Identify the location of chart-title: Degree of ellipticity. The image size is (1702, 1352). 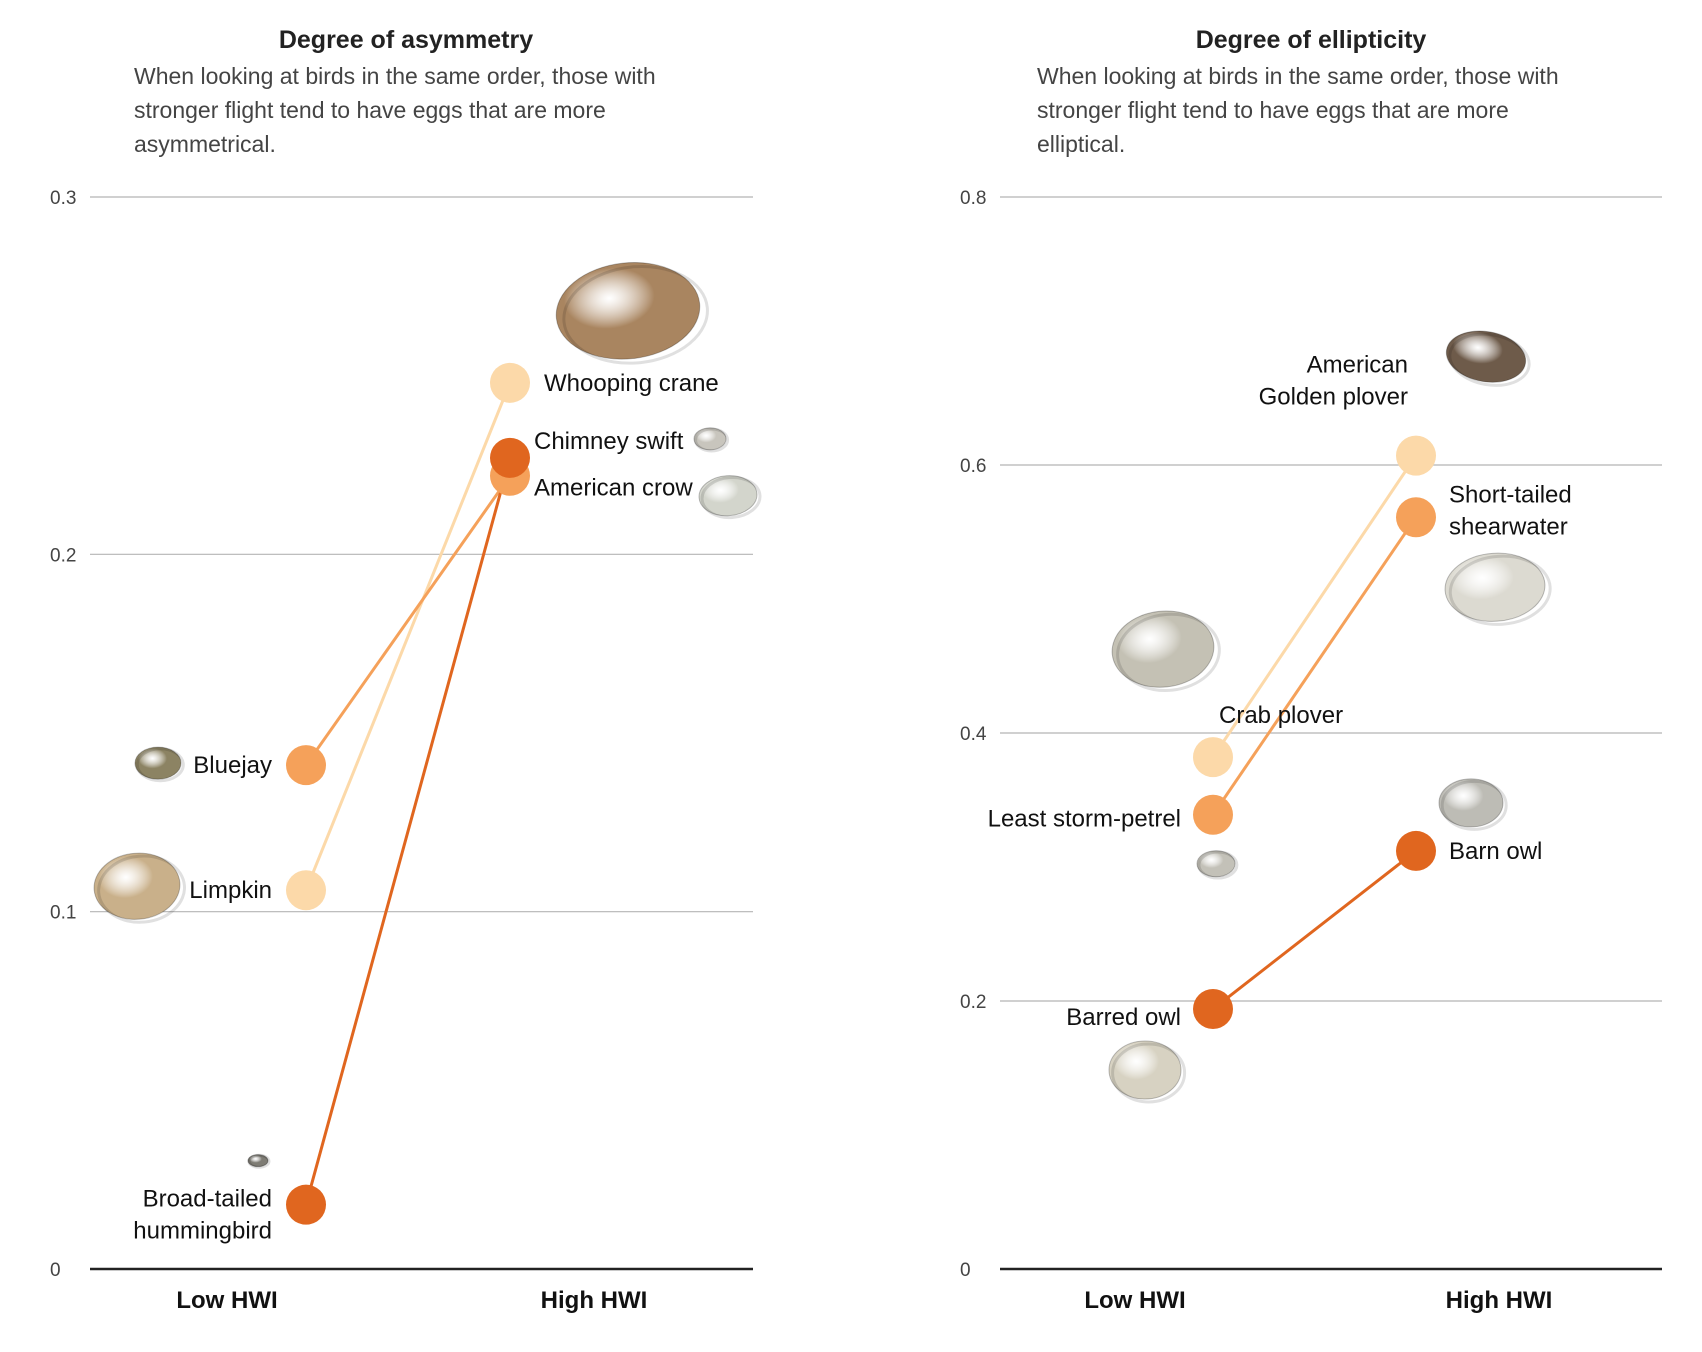
(1311, 40).